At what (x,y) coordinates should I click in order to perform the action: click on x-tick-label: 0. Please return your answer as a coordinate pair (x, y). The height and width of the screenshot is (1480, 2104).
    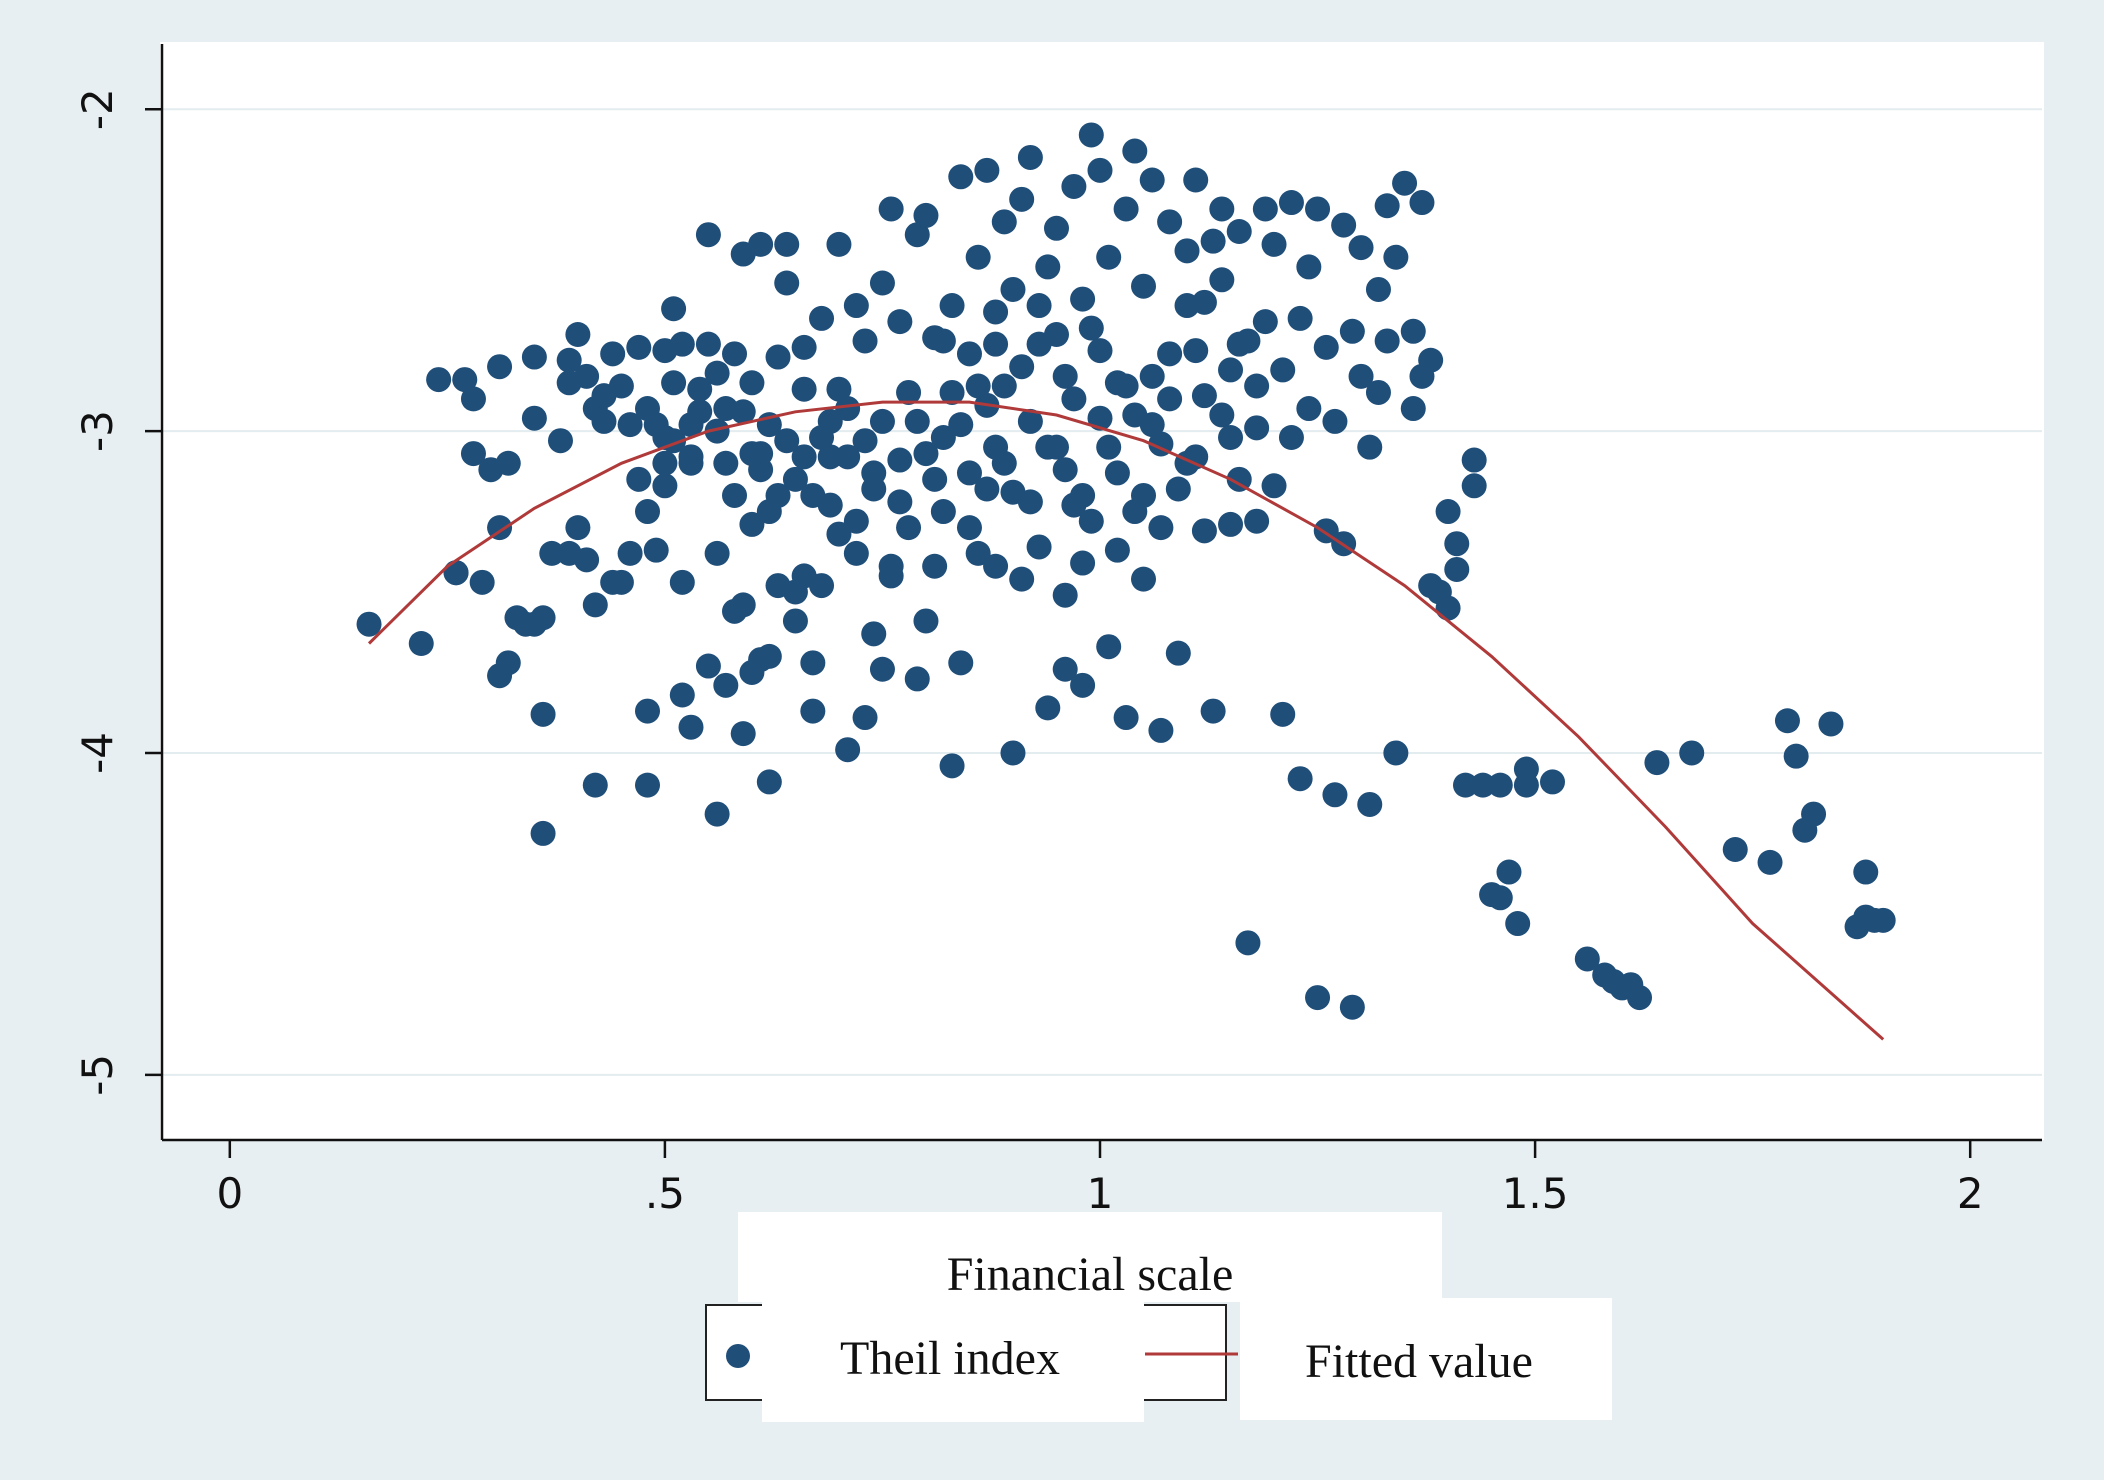
    Looking at the image, I should click on (229, 1193).